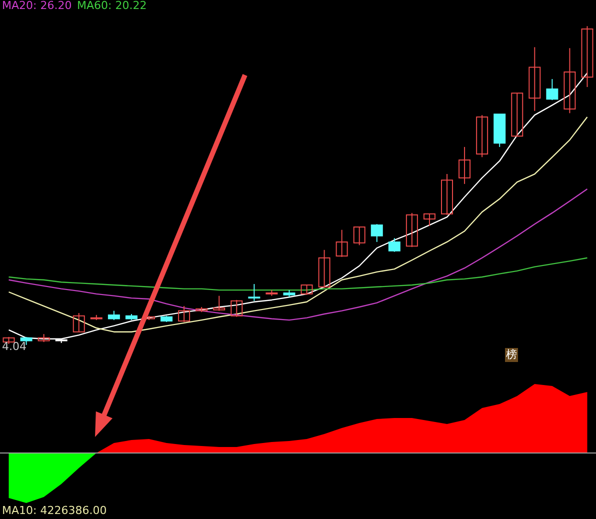  Describe the element at coordinates (37, 6) in the screenshot. I see `text: MA20: 26.20` at that location.